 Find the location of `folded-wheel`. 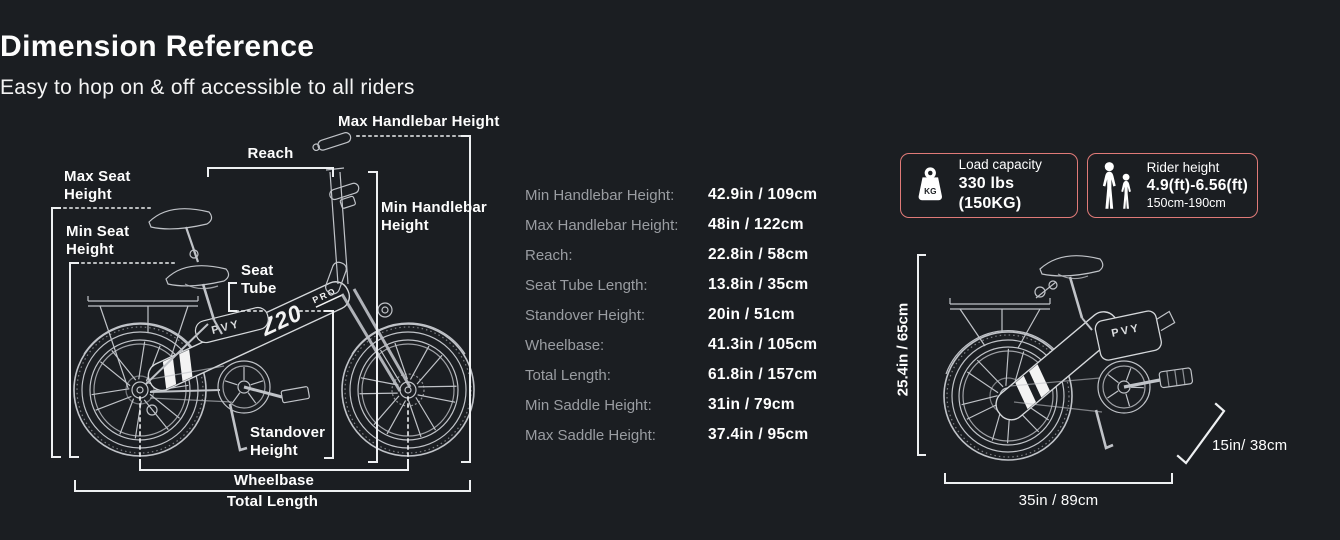

folded-wheel is located at coordinates (1008, 396).